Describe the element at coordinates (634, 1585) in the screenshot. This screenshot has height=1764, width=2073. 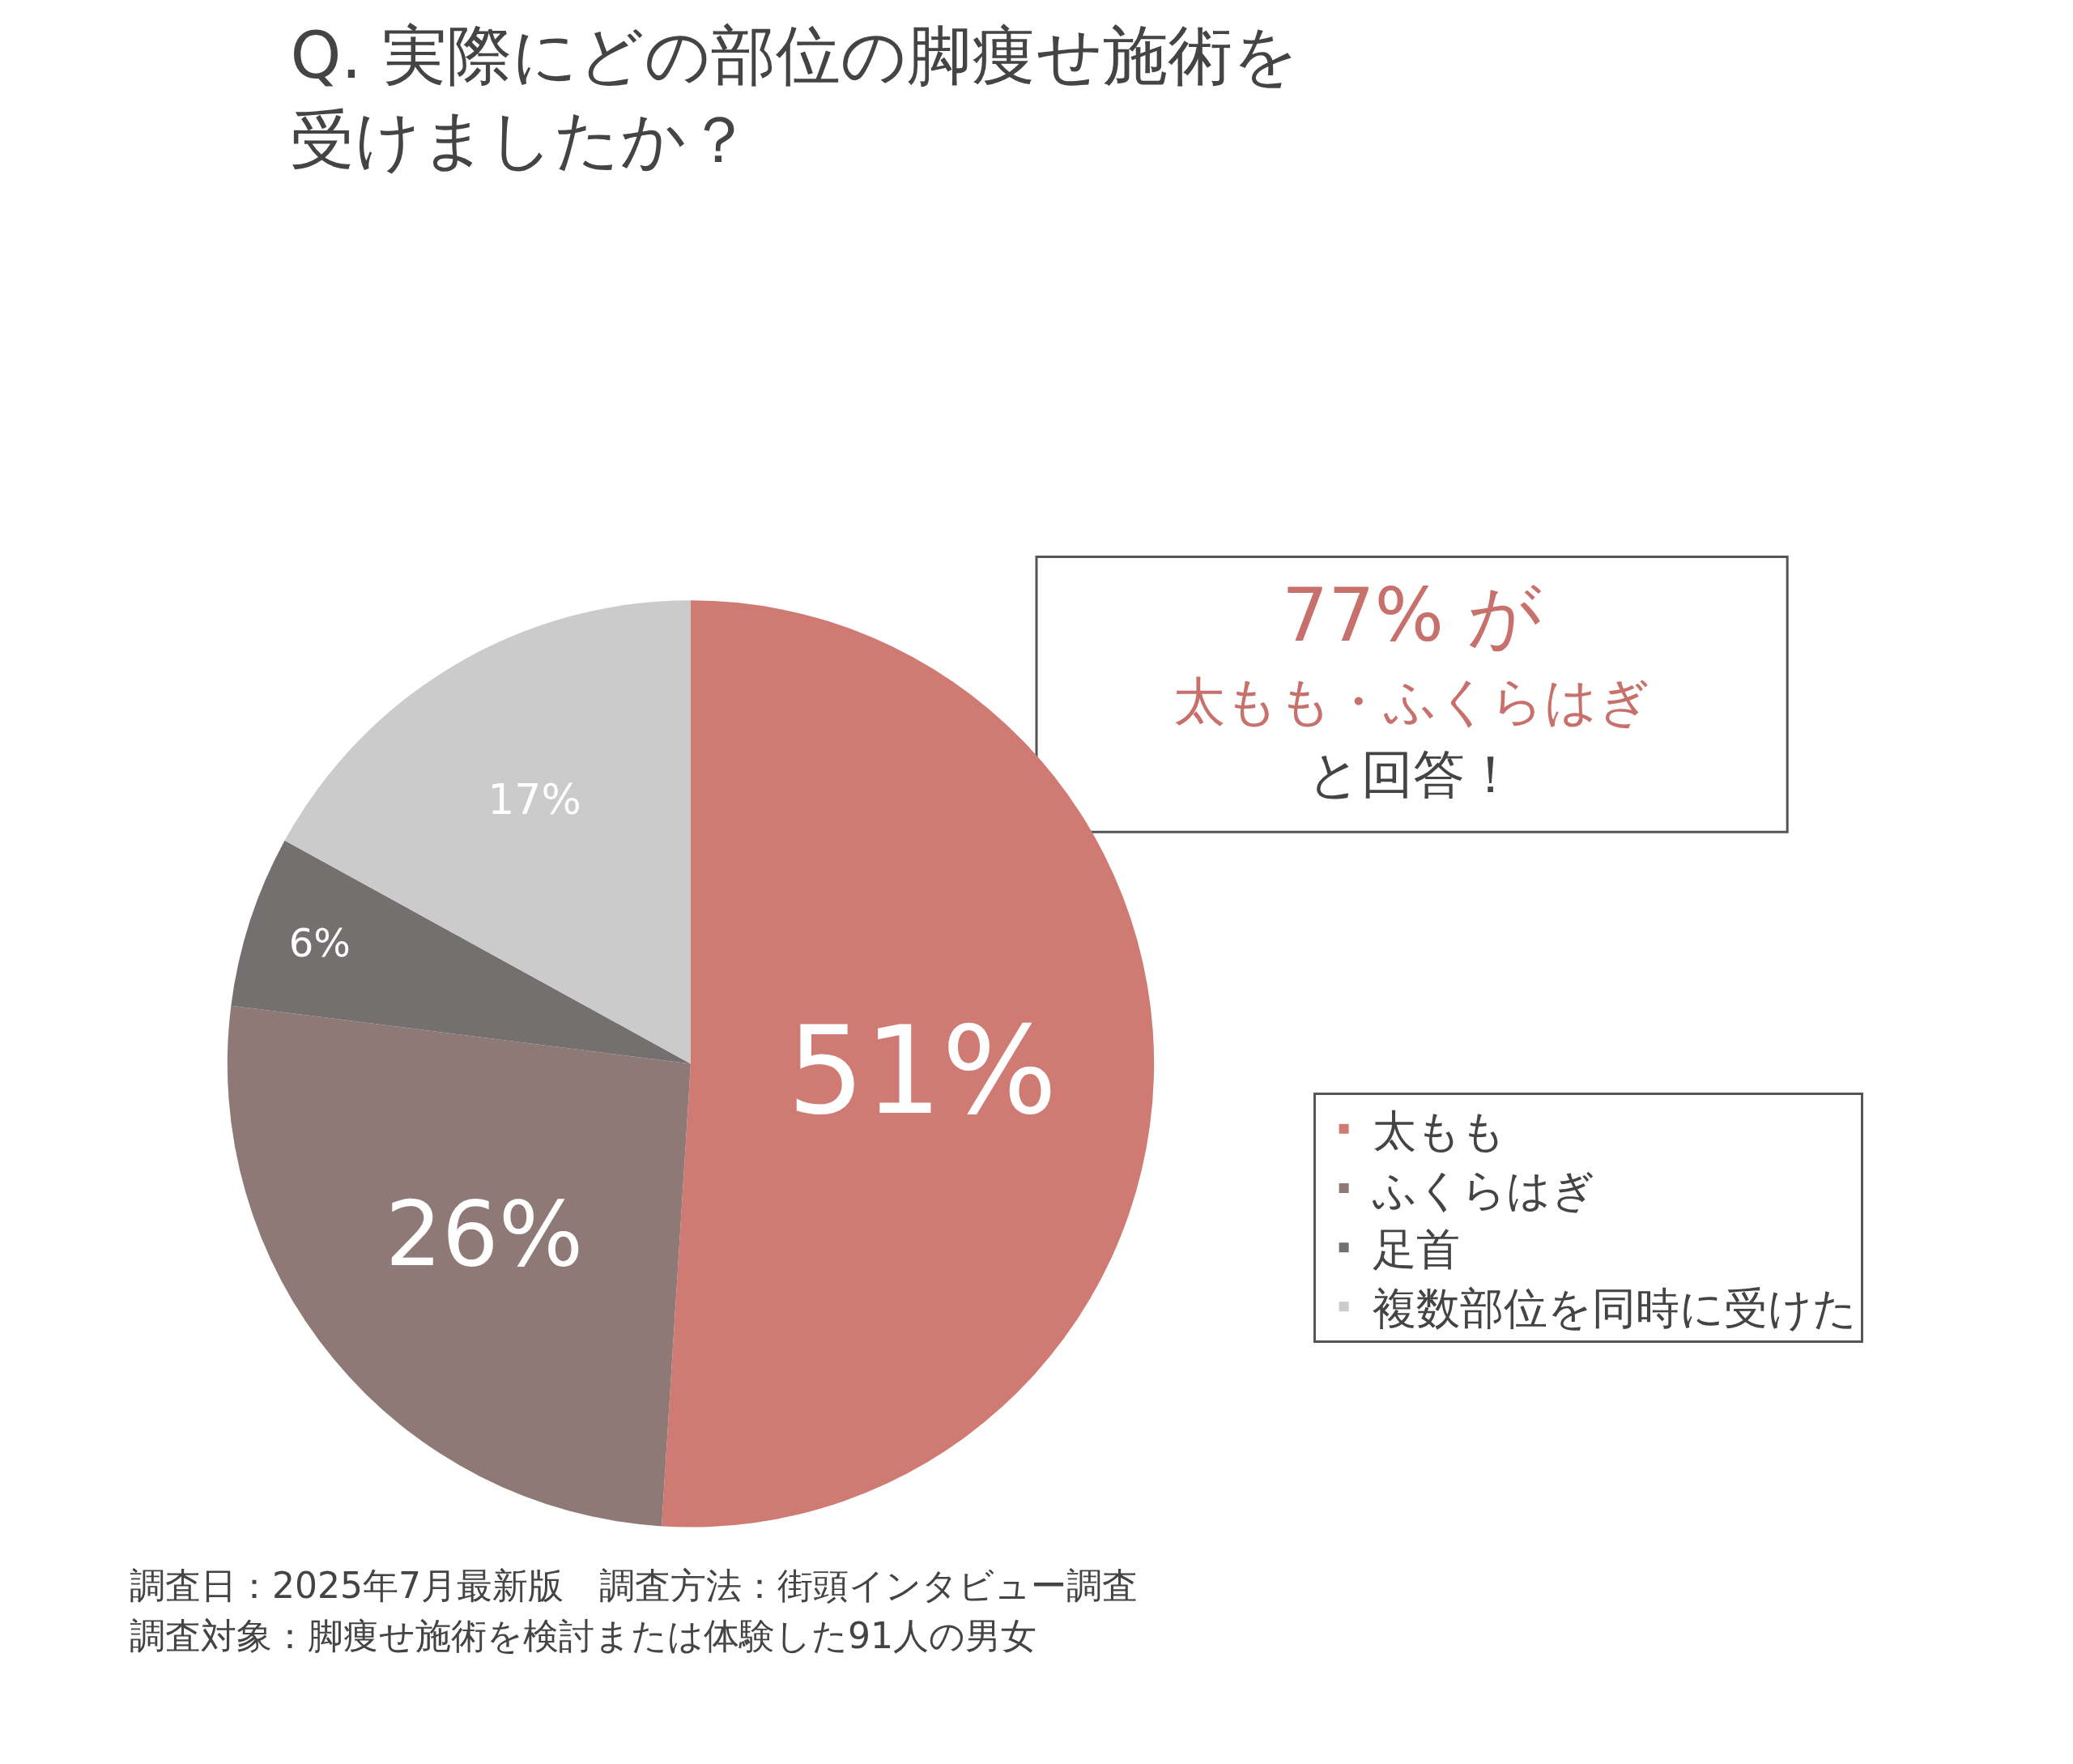
I see `text: 調査日：2025年7月最新版 調査方法：街頭インタビュー調査` at that location.